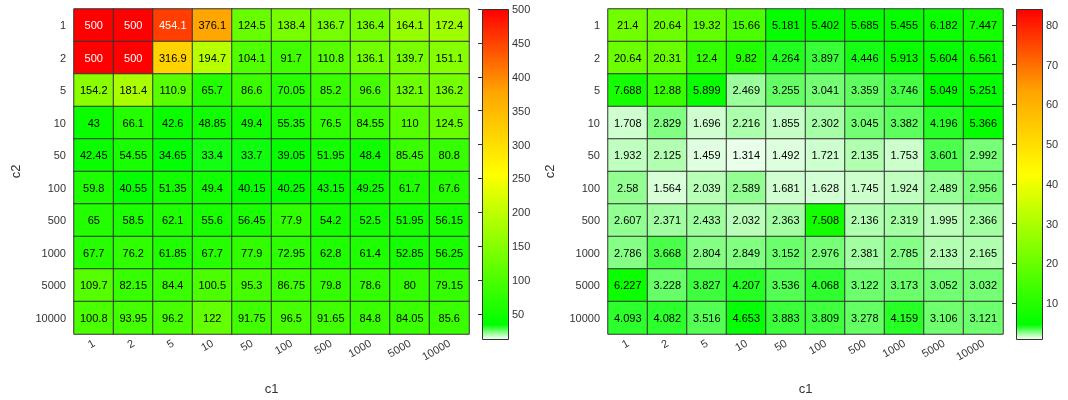 The height and width of the screenshot is (400, 1068). Describe the element at coordinates (596, 90) in the screenshot. I see `y-tick-label: 5` at that location.